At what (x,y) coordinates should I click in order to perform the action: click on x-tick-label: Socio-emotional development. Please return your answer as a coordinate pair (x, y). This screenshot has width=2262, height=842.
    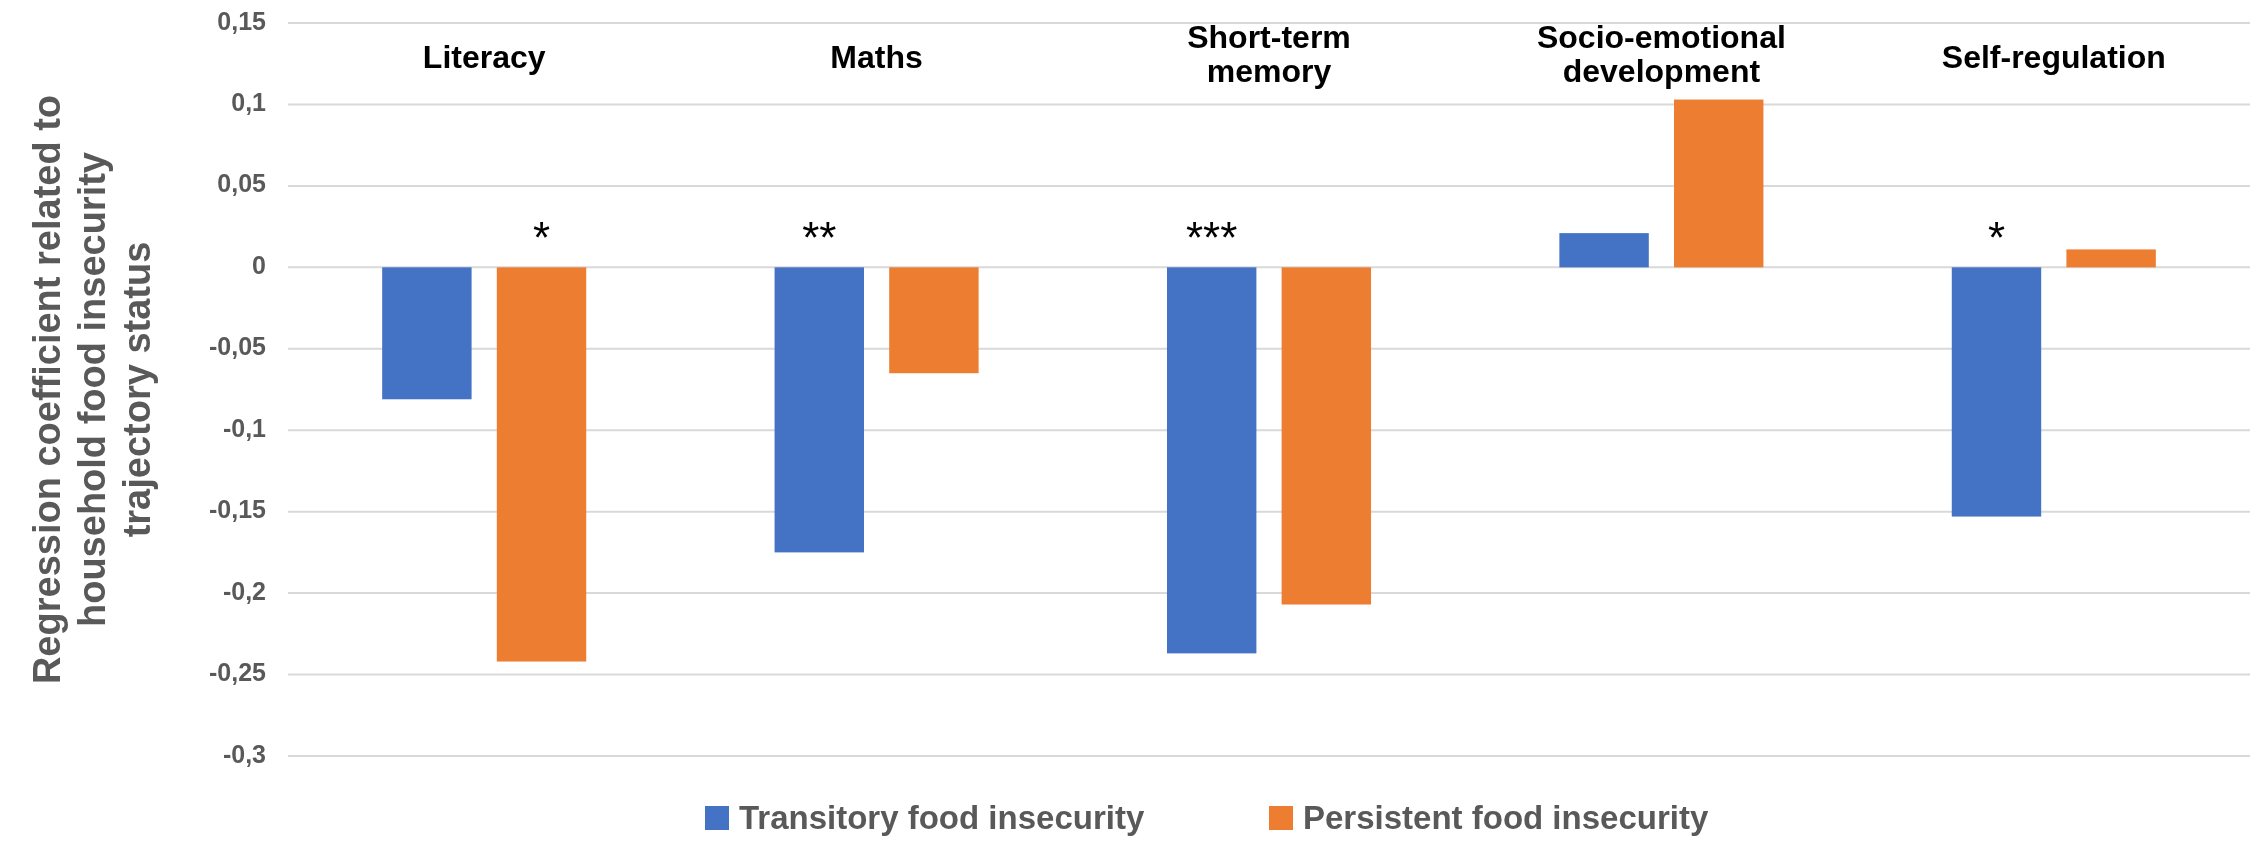
    Looking at the image, I should click on (1661, 54).